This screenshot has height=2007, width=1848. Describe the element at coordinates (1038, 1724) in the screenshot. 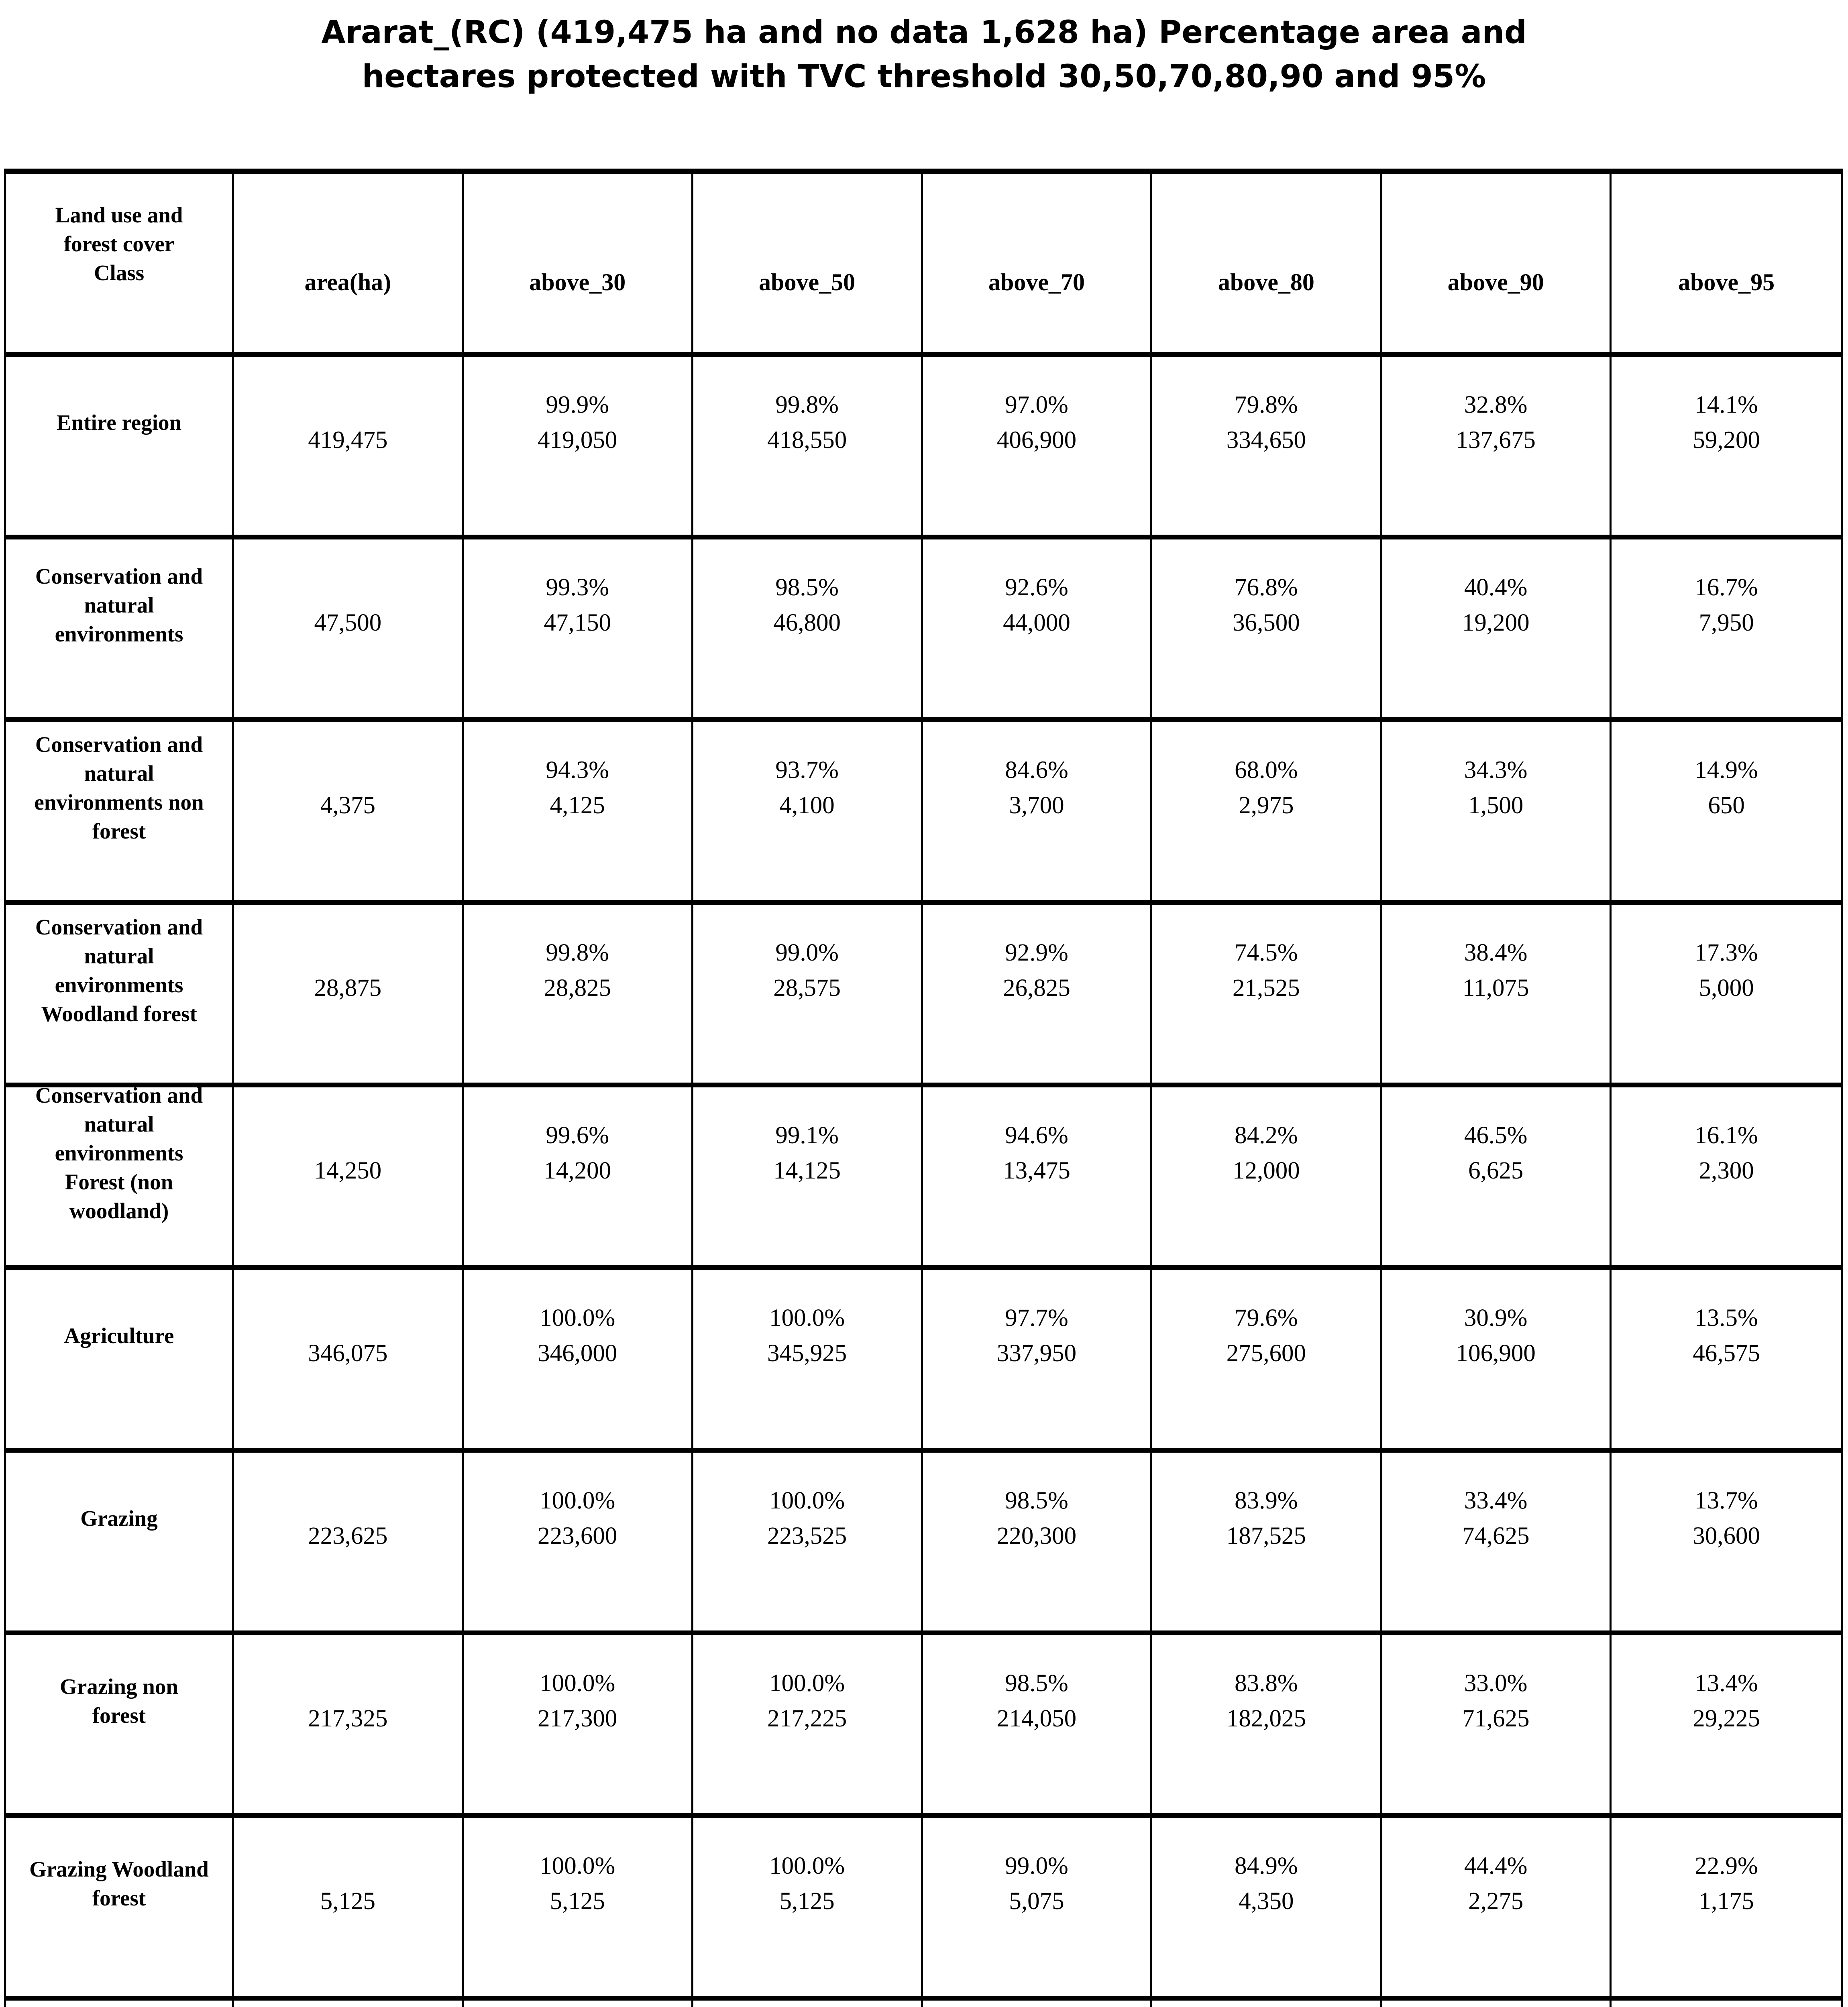

I see `value-cell: 98.5% 214,050` at that location.